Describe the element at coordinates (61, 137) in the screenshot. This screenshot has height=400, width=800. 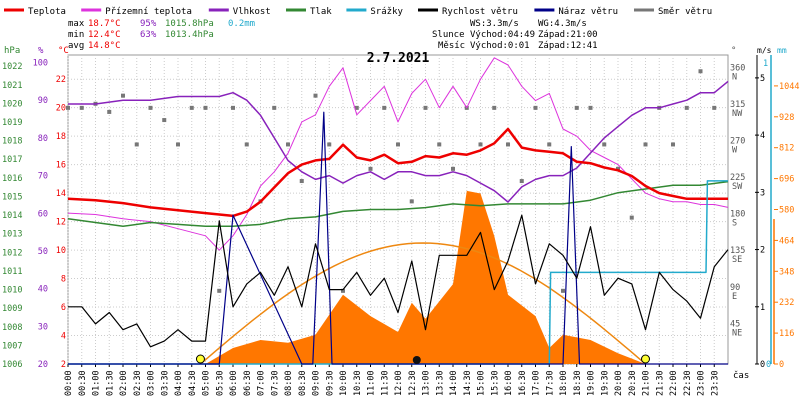
I see `temp-tick-label: 18` at that location.